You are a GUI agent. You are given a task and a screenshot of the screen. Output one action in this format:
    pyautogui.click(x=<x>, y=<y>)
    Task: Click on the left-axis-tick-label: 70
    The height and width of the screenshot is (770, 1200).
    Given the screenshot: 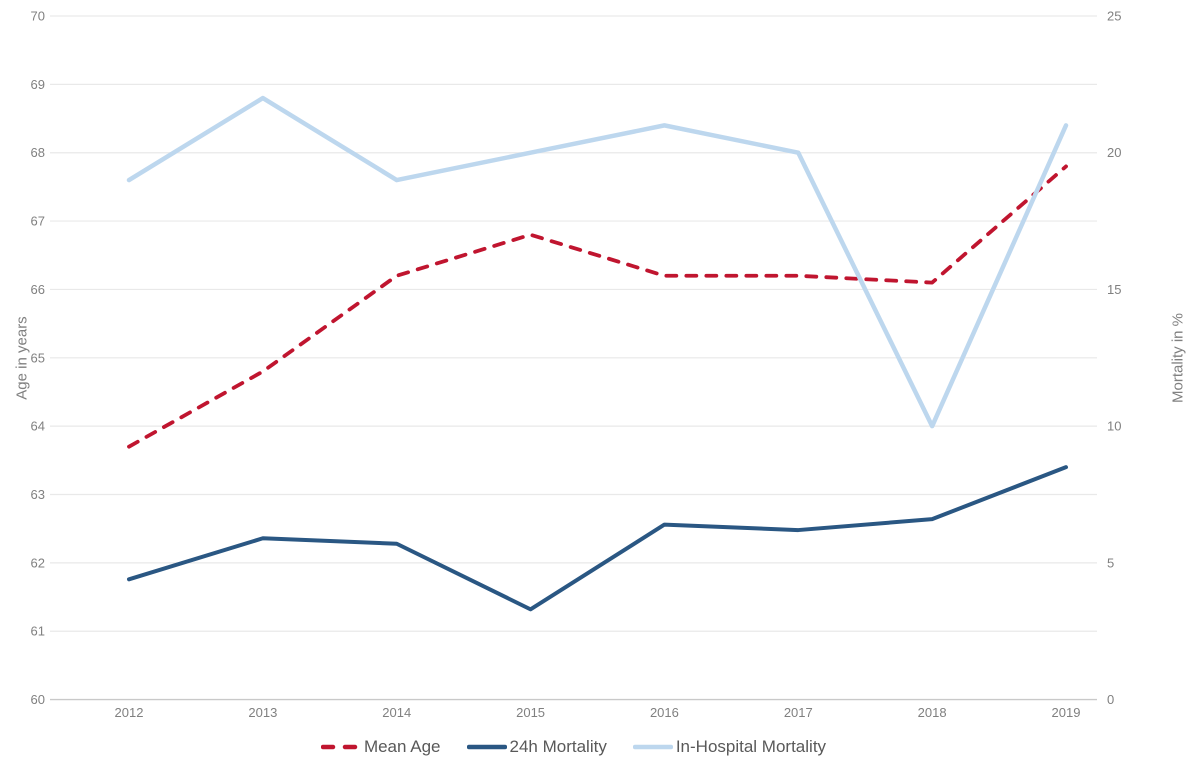 What is the action you would take?
    pyautogui.click(x=38, y=16)
    